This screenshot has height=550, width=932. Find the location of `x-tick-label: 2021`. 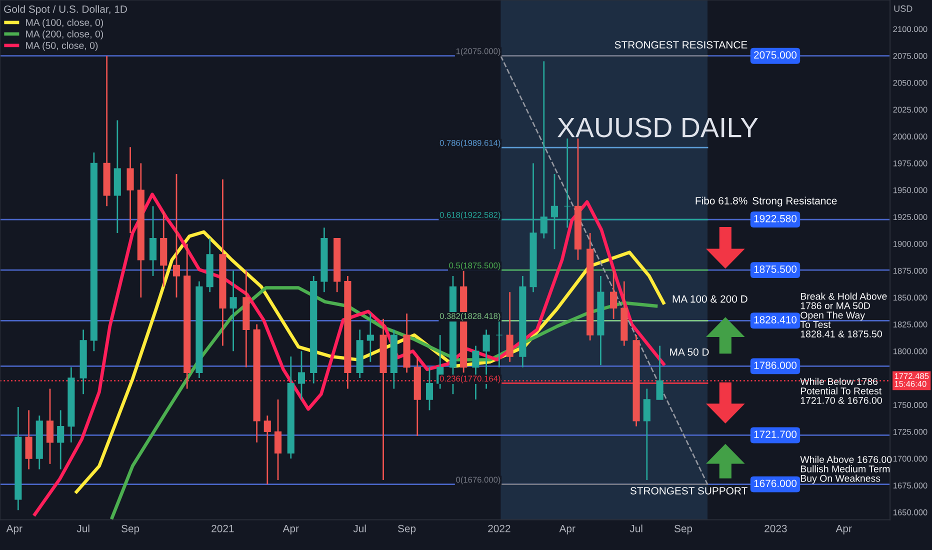

x-tick-label: 2021 is located at coordinates (223, 528).